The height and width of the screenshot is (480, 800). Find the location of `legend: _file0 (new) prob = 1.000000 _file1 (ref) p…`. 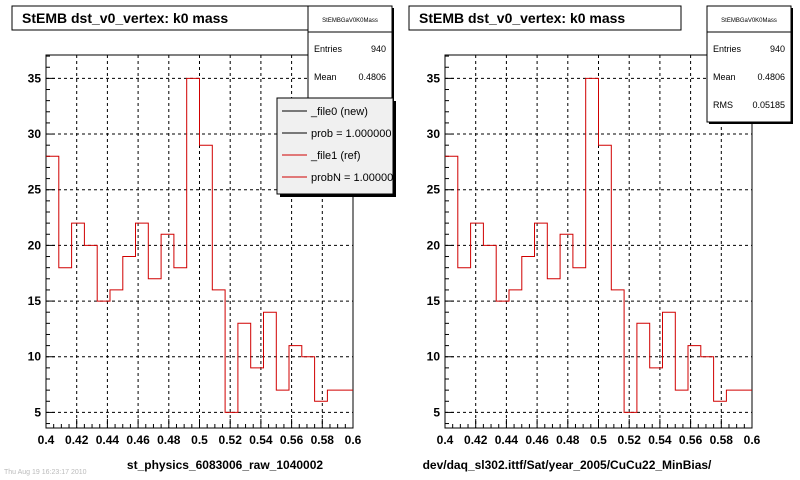

legend: _file0 (new) prob = 1.000000 _file1 (ref) p… is located at coordinates (340, 145).